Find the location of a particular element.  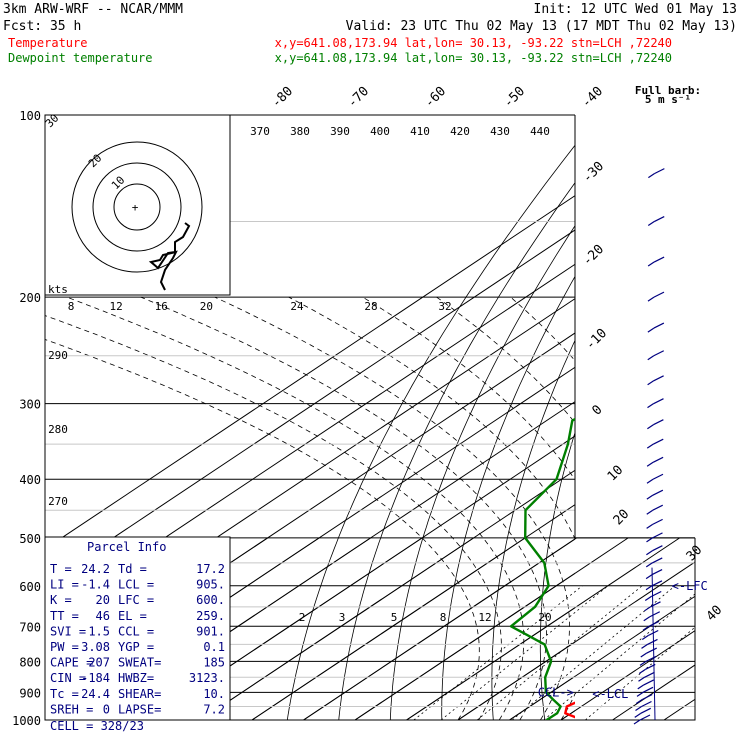

parcel-cell: CELL = 328/23 is located at coordinates (97, 726).